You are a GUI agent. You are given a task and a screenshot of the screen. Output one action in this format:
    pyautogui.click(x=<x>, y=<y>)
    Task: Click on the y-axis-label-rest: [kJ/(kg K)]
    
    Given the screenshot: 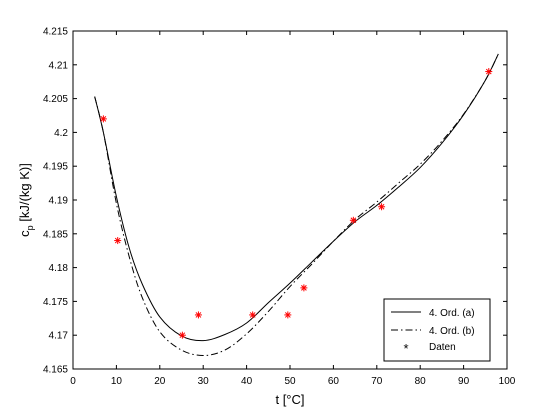 What is the action you would take?
    pyautogui.click(x=24, y=194)
    